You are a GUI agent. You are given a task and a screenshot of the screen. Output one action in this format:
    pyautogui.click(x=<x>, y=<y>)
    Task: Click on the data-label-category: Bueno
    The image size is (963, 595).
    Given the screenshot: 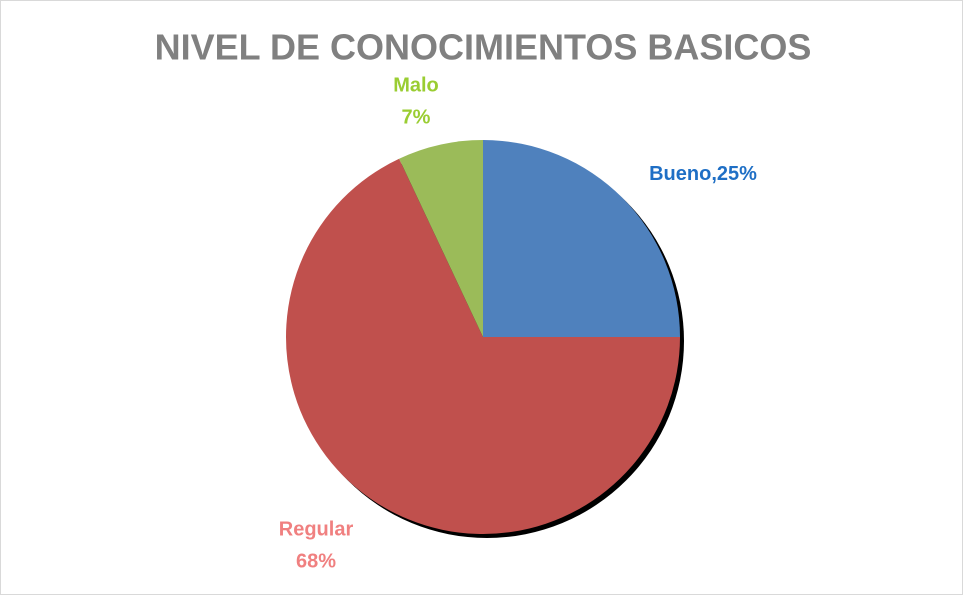 What is the action you would take?
    pyautogui.click(x=680, y=174)
    